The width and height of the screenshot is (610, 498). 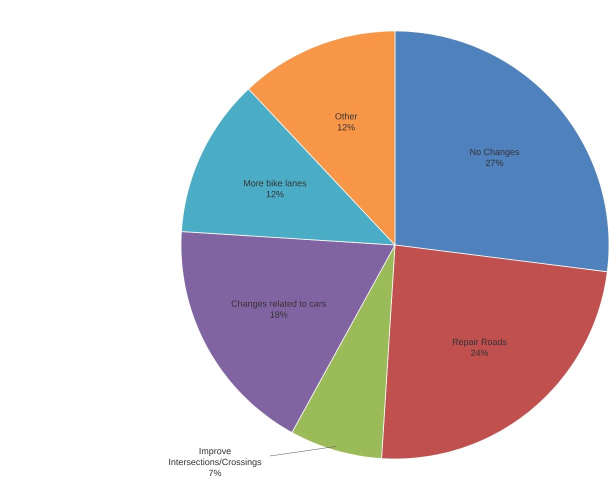 I want to click on slice-label: Changes related to cars, so click(x=279, y=304).